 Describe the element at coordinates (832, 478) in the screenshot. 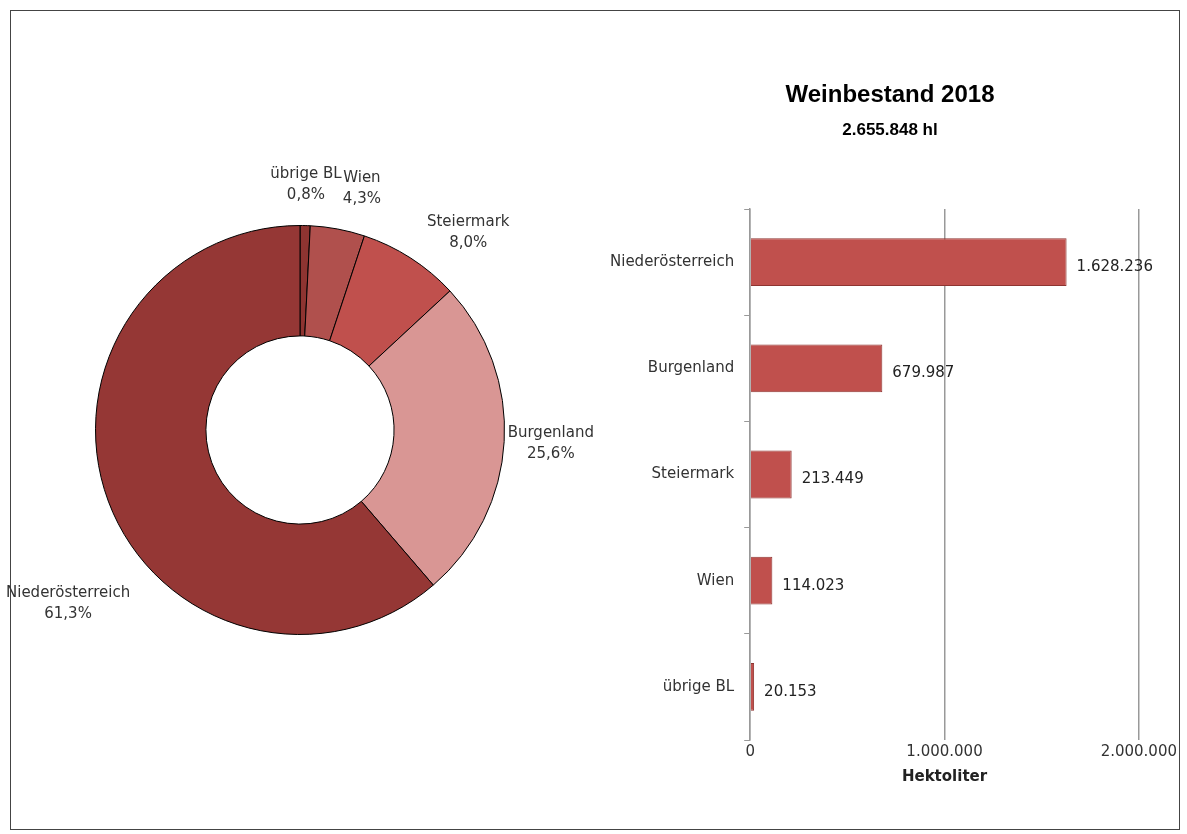

I see `data-label: 213.449` at that location.